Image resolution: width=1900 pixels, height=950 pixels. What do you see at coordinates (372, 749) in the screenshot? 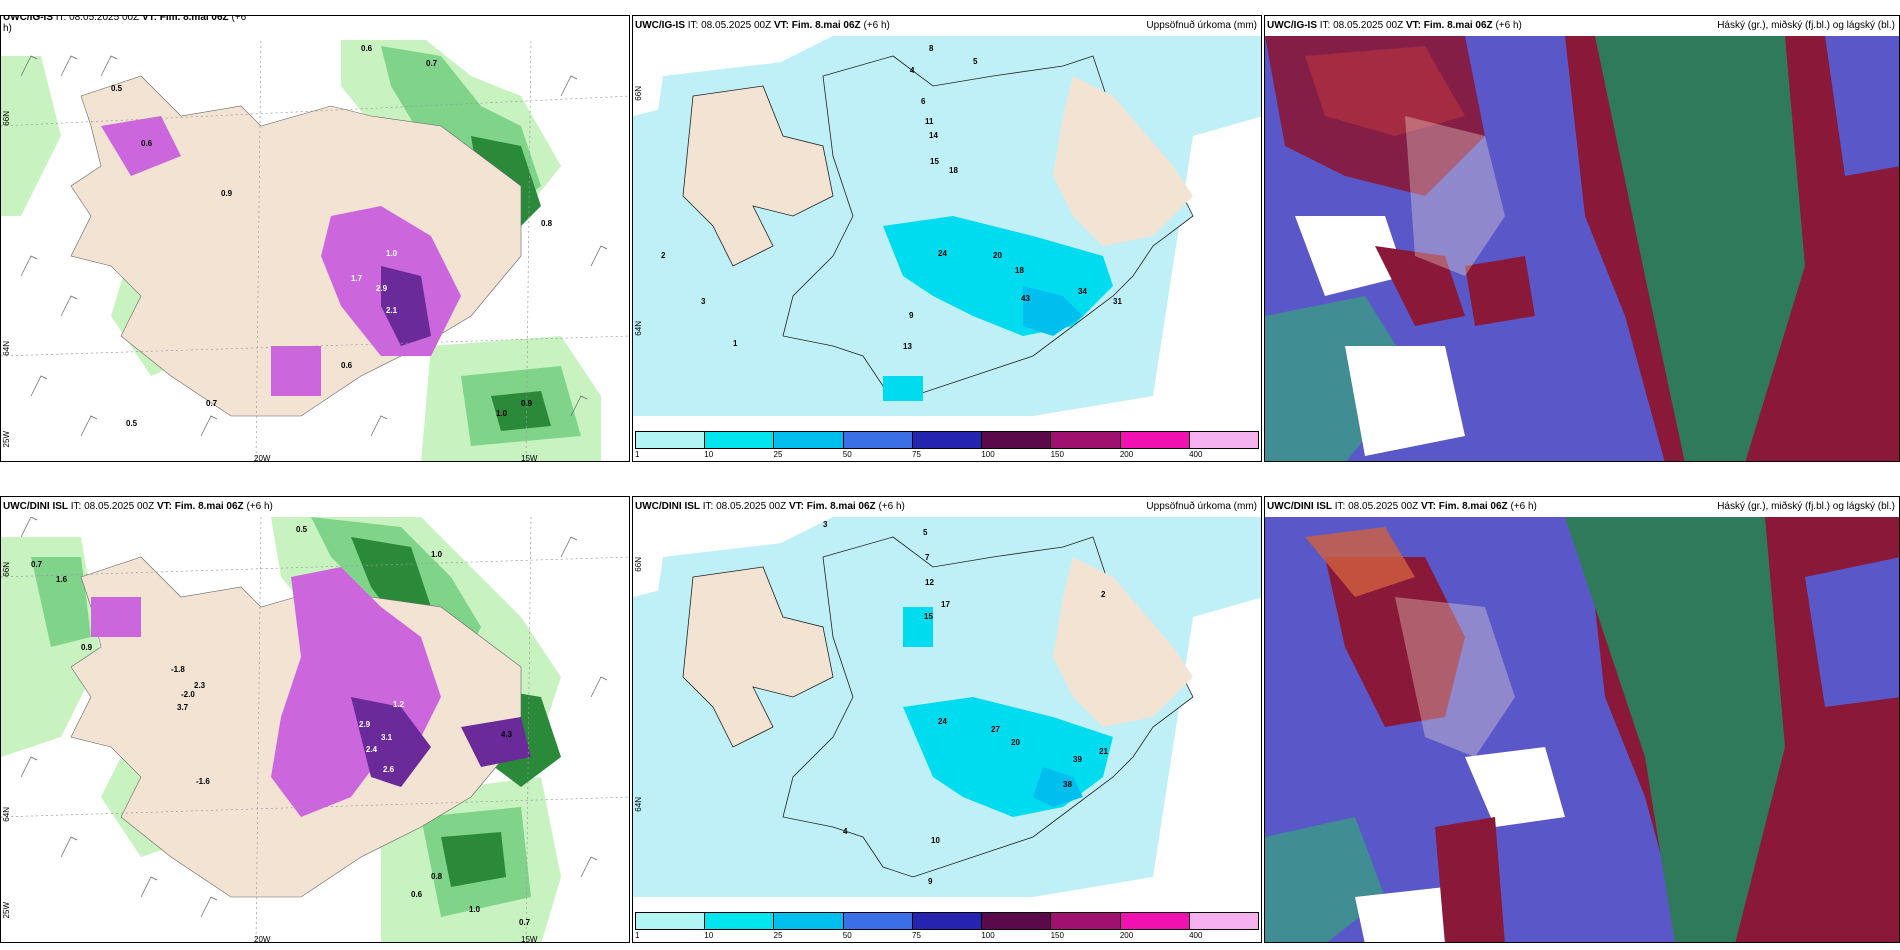
I see `value-label: 2.4` at bounding box center [372, 749].